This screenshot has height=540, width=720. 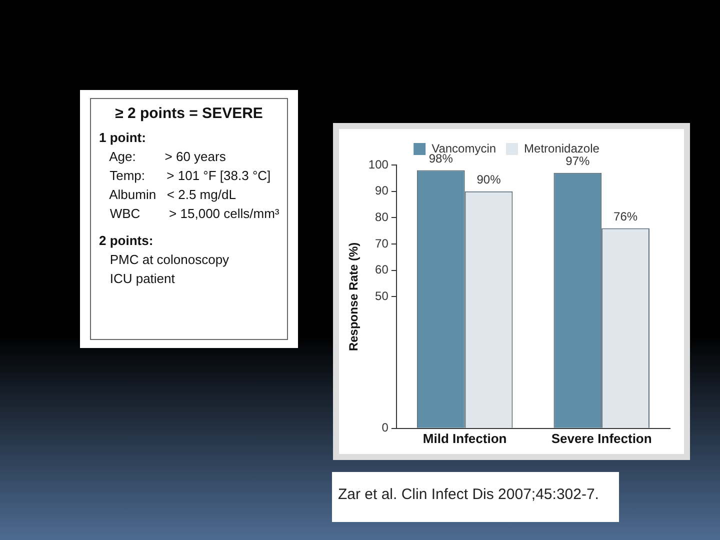 What do you see at coordinates (475, 497) in the screenshot?
I see `text: Zar et al. Clin Infect Dis 2007;45:302-7.` at bounding box center [475, 497].